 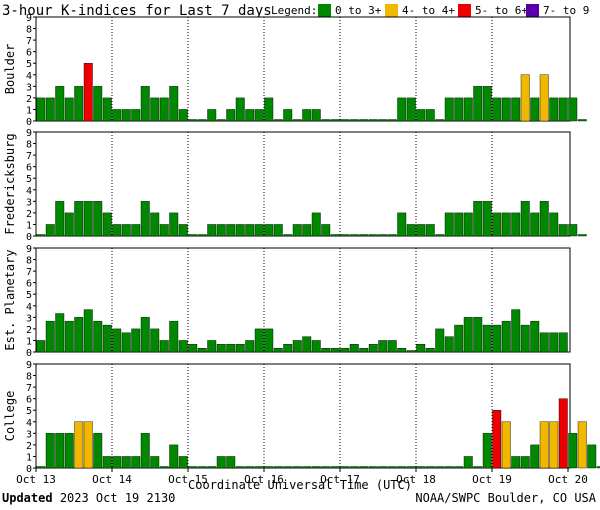 What do you see at coordinates (416, 479) in the screenshot?
I see `x-tick-label: Oct 18` at bounding box center [416, 479].